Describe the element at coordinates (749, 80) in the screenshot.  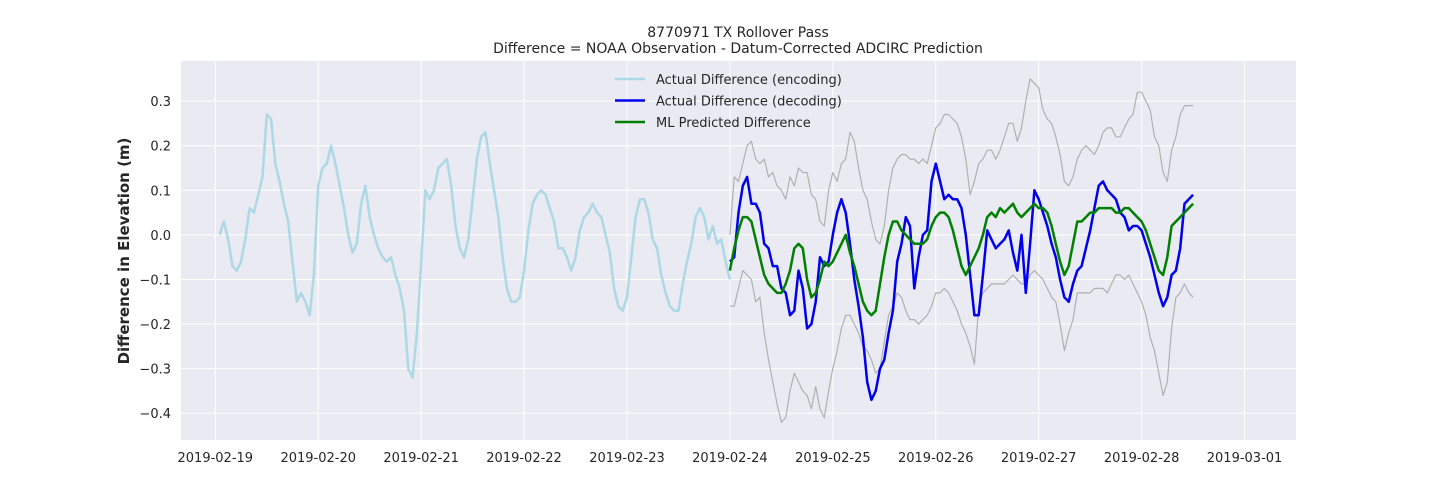
I see `legend-label: Actual Difference (encoding)` at that location.